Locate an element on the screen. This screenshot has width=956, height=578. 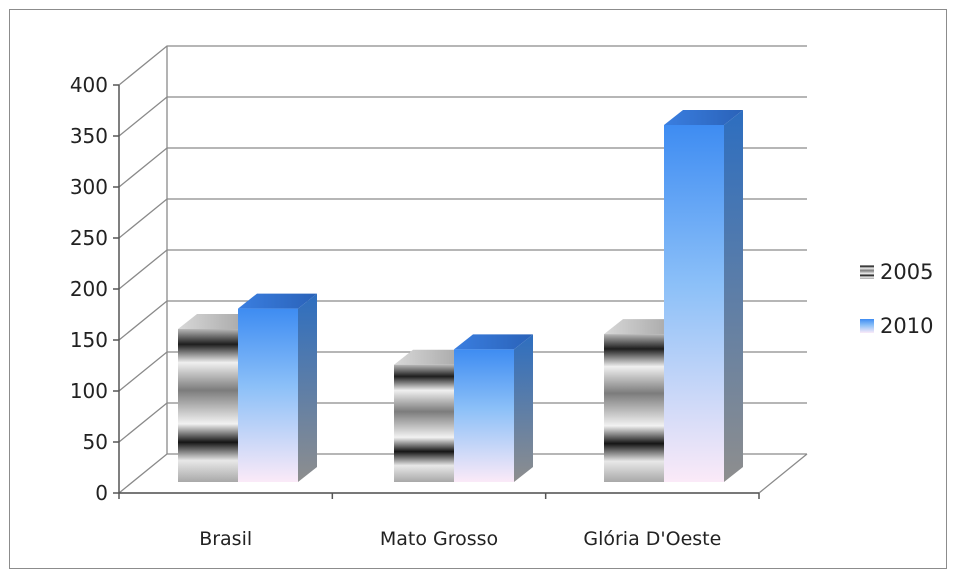
y-tick-label: 100 is located at coordinates (89, 391).